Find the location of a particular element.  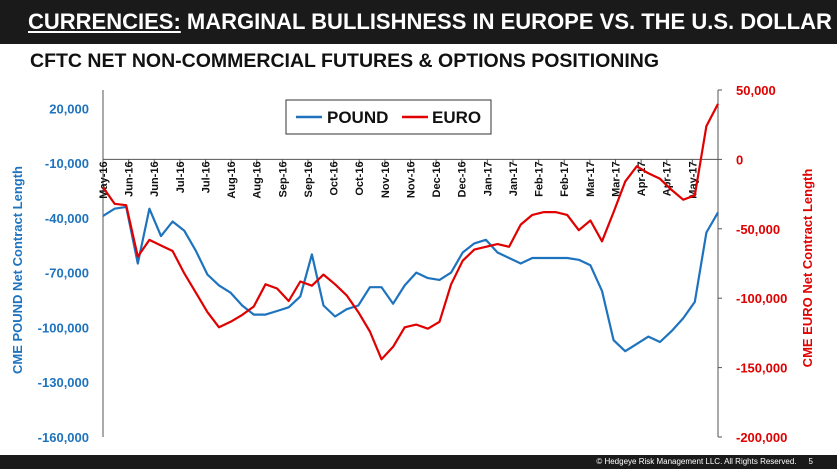

y-axis-title-left: CME POUND Net Contract Length is located at coordinates (17, 270).